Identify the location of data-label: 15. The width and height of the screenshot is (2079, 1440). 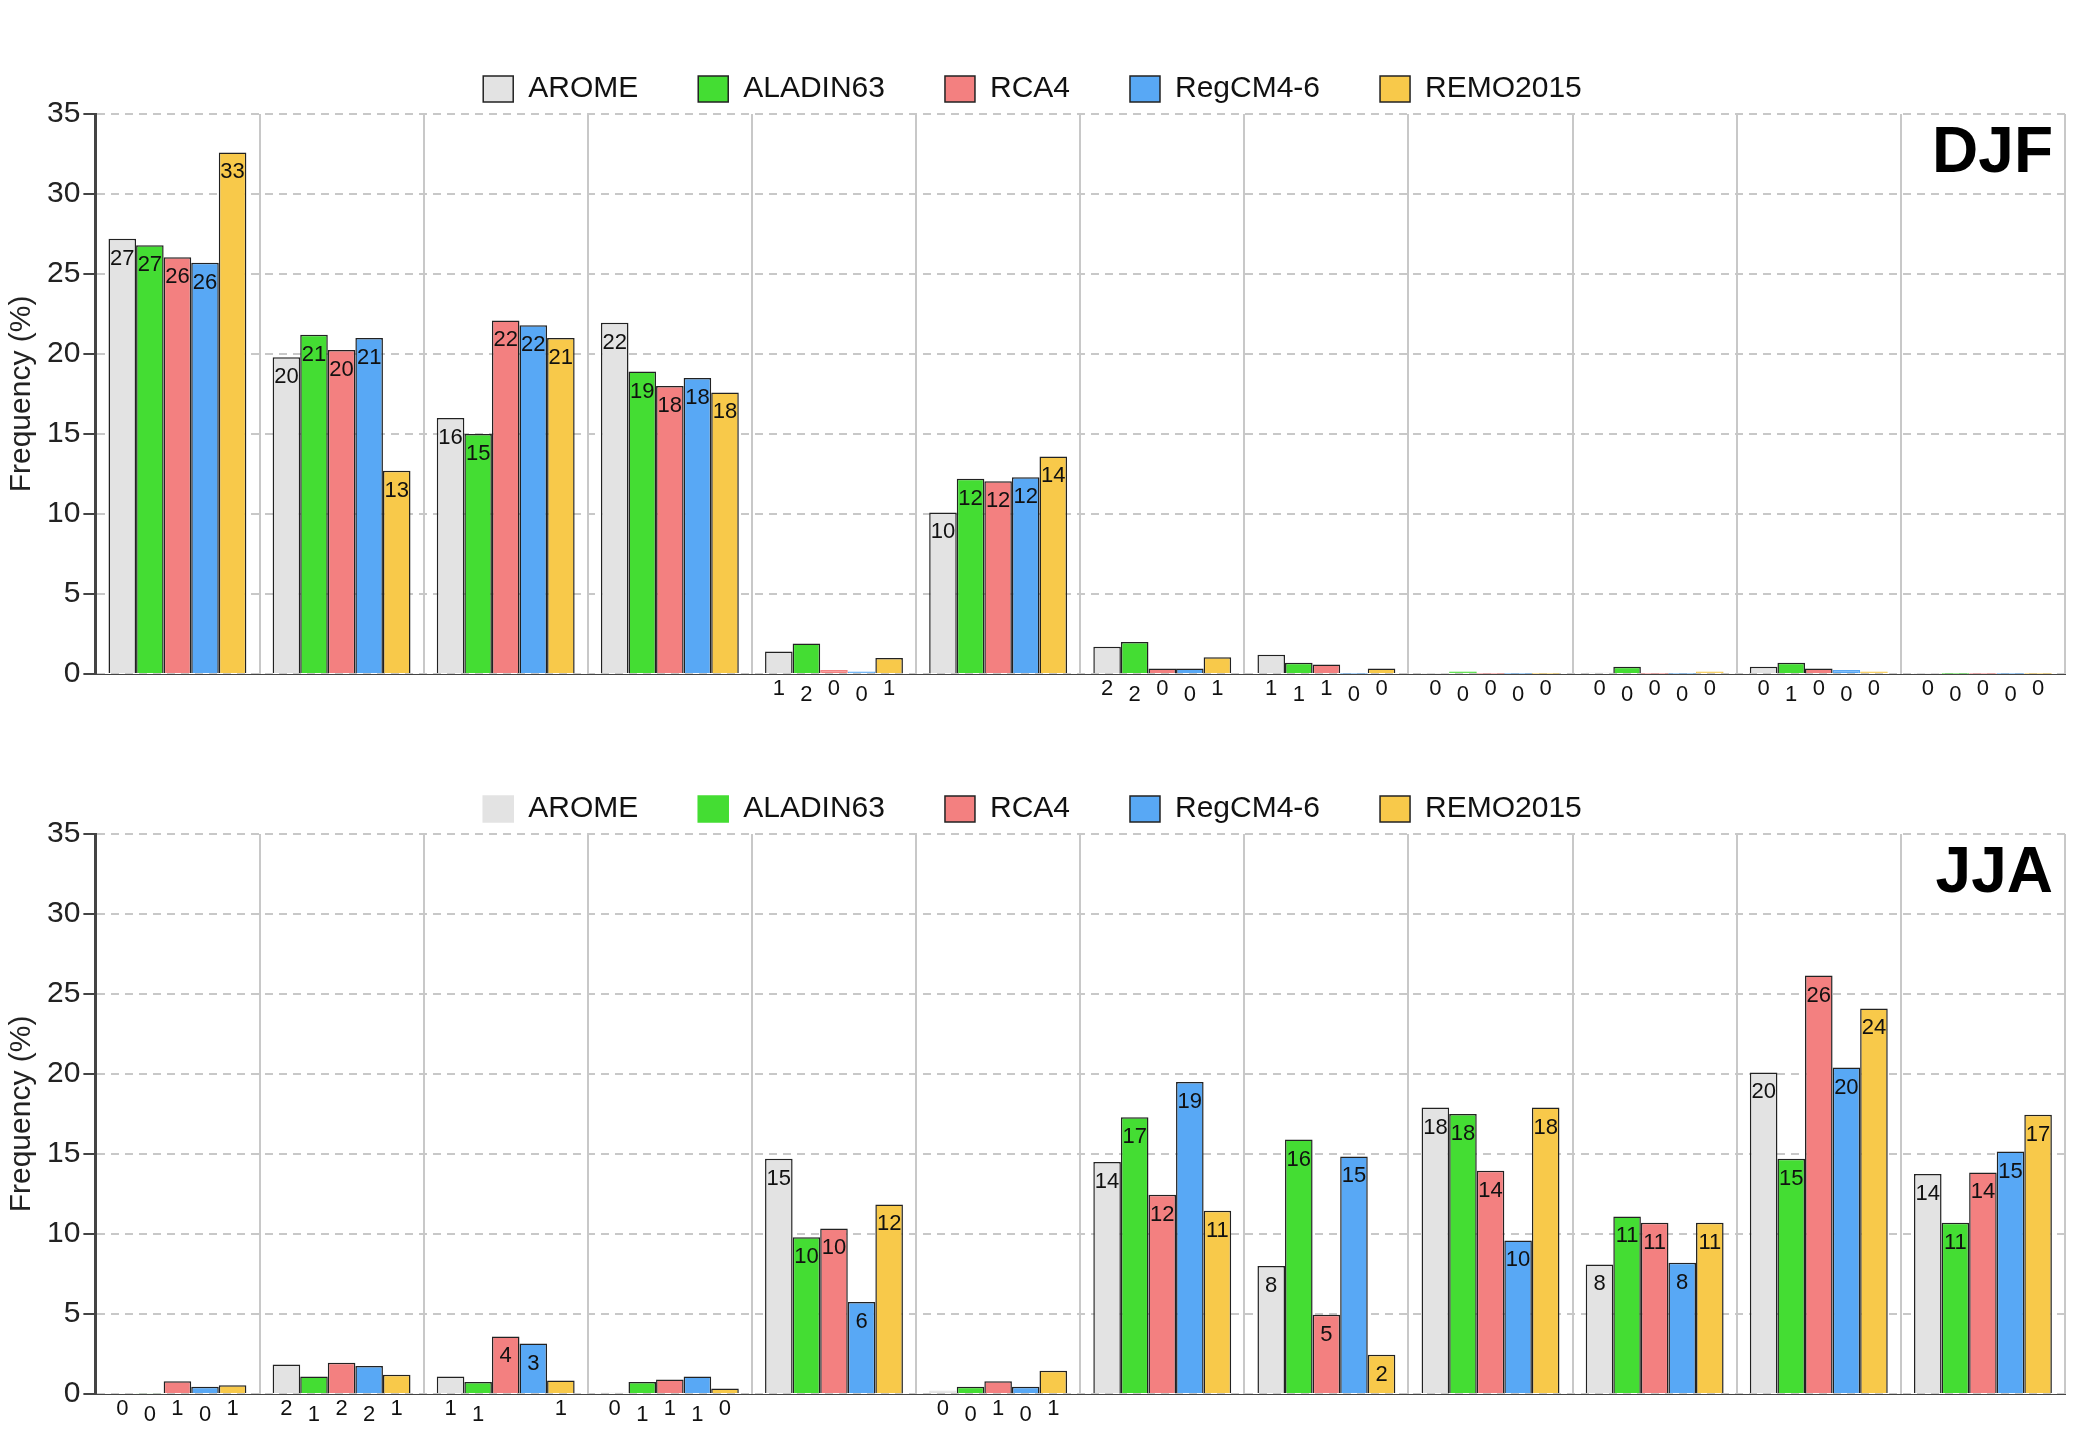
(2010, 1170).